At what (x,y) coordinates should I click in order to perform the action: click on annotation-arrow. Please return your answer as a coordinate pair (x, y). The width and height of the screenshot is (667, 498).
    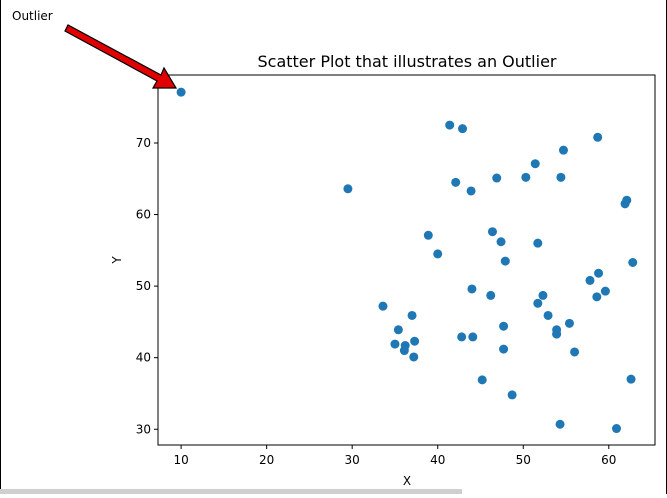
    Looking at the image, I should click on (121, 56).